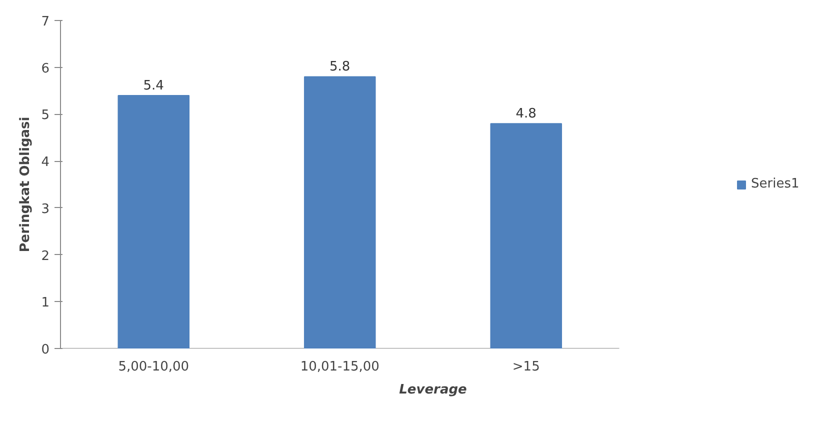  What do you see at coordinates (526, 114) in the screenshot?
I see `data-label: 4.8` at bounding box center [526, 114].